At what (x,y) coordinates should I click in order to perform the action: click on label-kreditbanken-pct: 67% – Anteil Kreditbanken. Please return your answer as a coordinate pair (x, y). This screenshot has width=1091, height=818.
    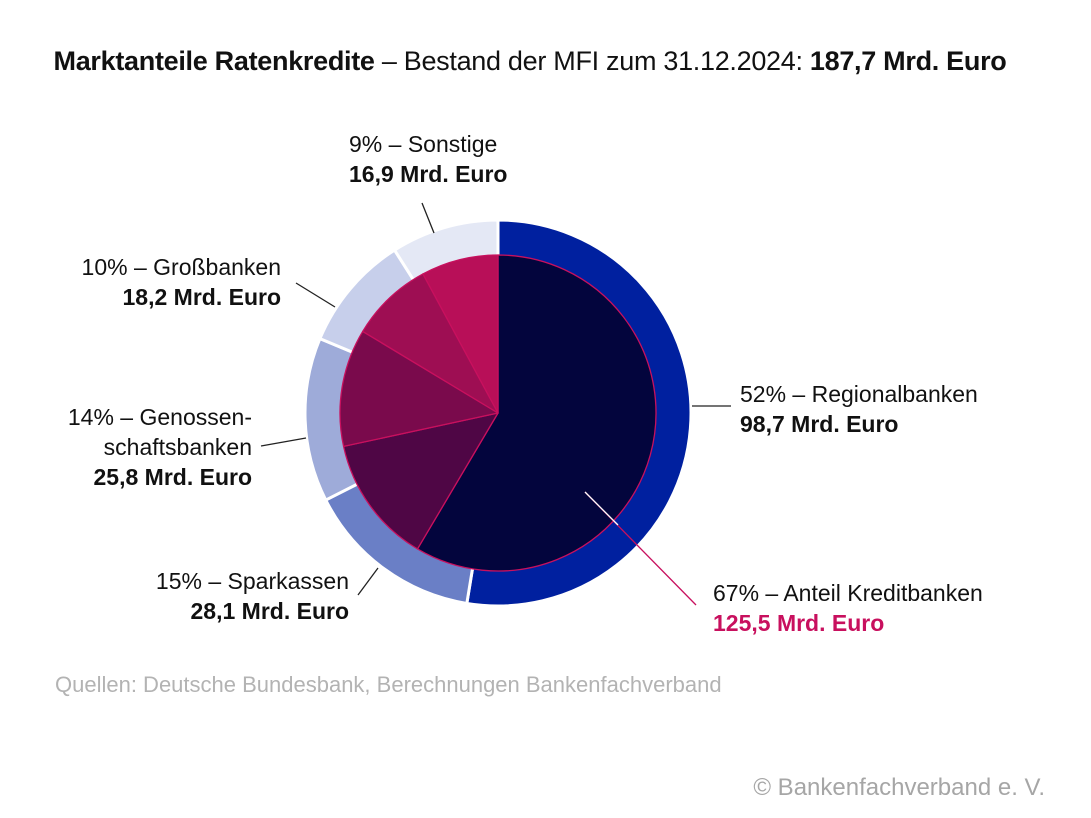
    Looking at the image, I should click on (848, 593).